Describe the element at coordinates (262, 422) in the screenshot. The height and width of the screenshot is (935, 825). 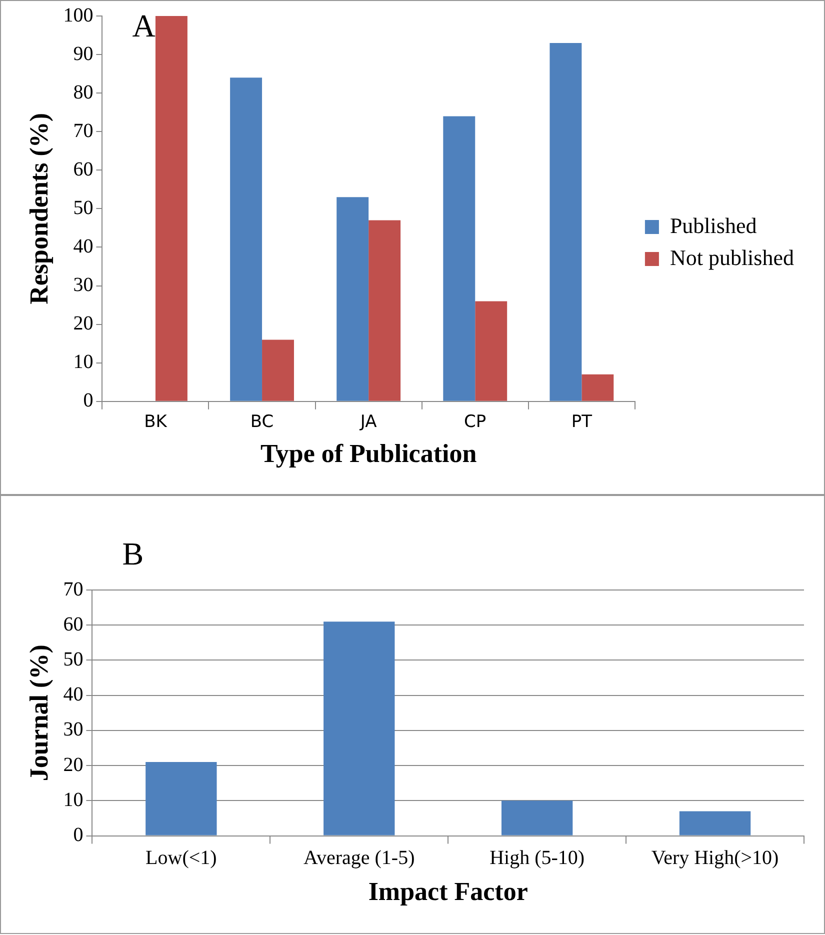
I see `x-tick-label: BC` at that location.